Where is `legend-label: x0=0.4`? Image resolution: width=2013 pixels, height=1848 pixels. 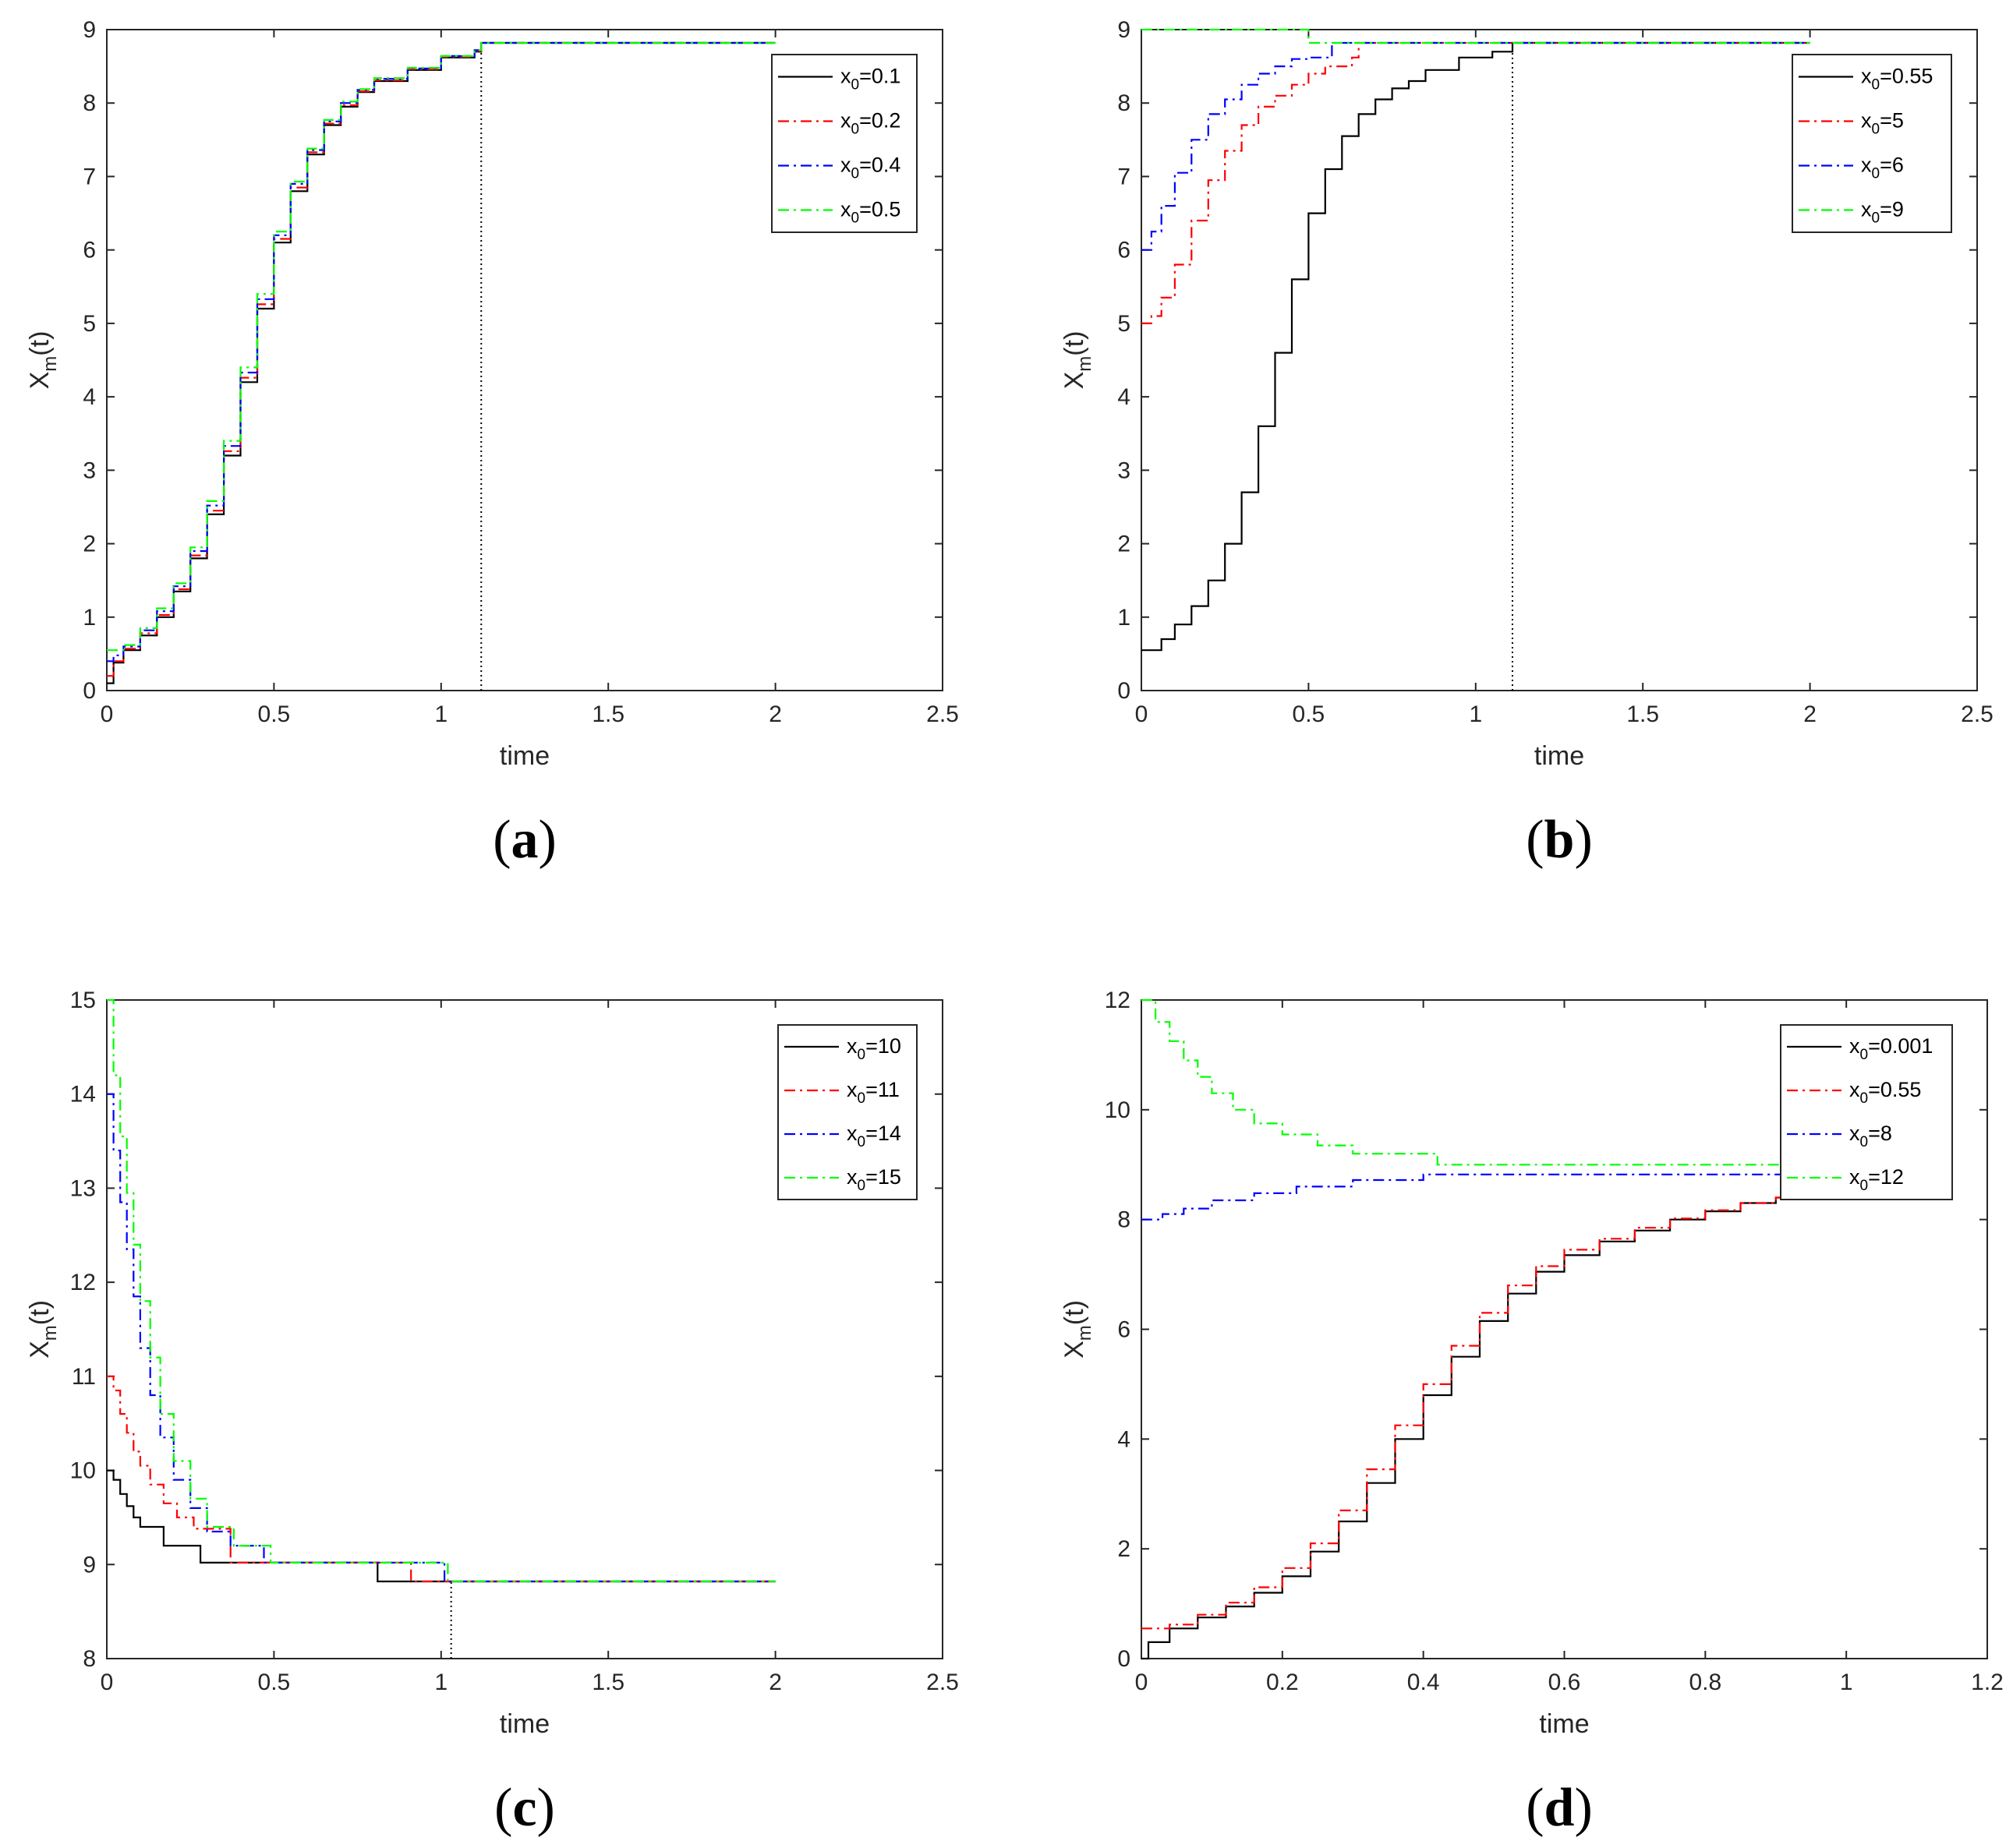 legend-label: x0=0.4 is located at coordinates (870, 168).